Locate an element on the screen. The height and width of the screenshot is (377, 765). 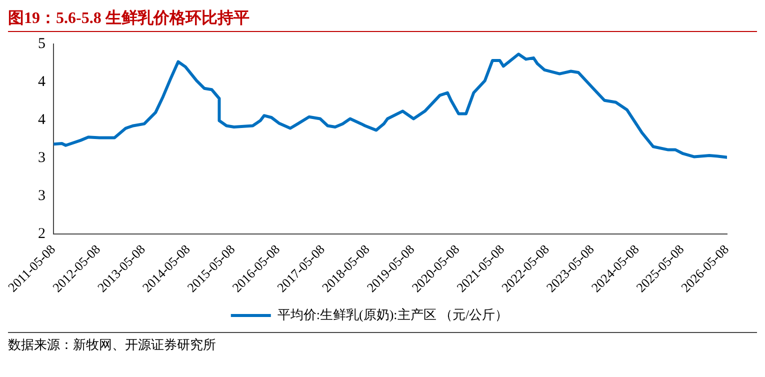
source-note: 数据来源：新牧网、开源证券研究所 is located at coordinates (112, 345).